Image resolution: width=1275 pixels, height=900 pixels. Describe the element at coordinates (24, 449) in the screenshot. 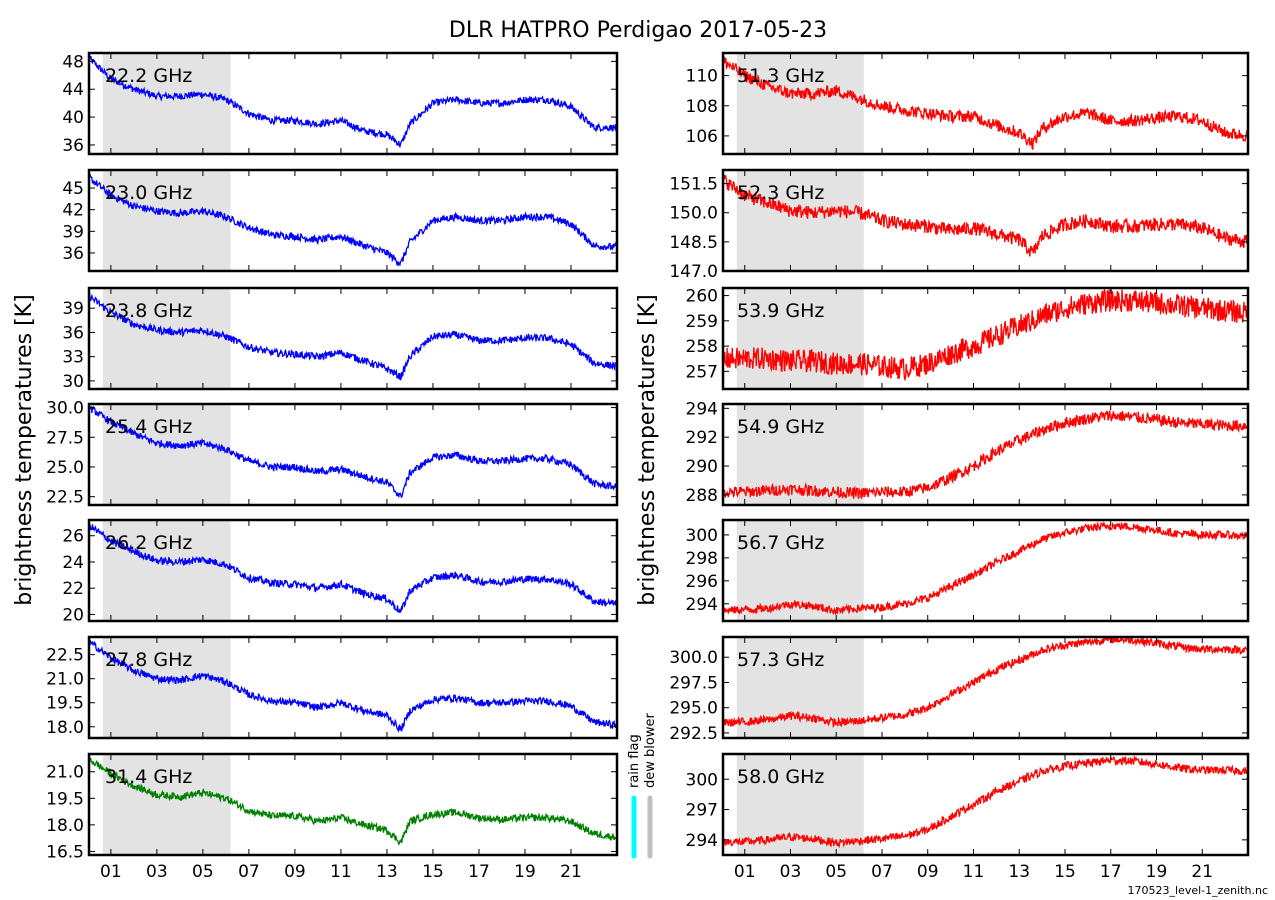

I see `y-axis-label-left: brightness temperatures [K]` at that location.